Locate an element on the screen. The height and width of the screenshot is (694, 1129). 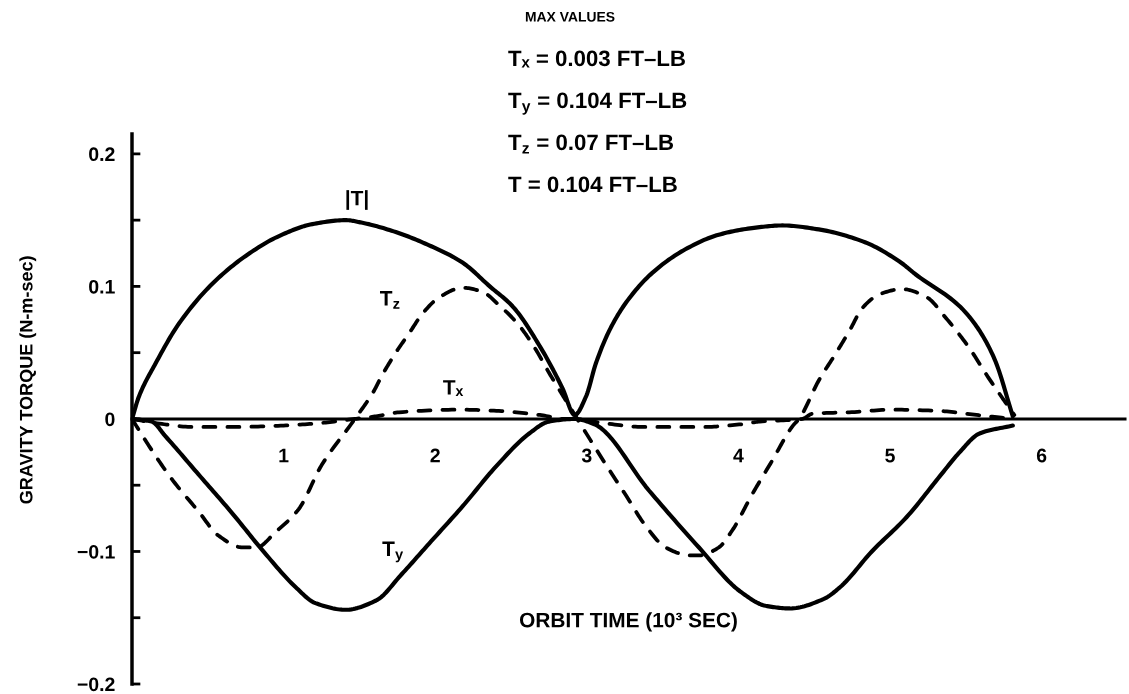
series-label: T$_{z}$ is located at coordinates (390, 300).